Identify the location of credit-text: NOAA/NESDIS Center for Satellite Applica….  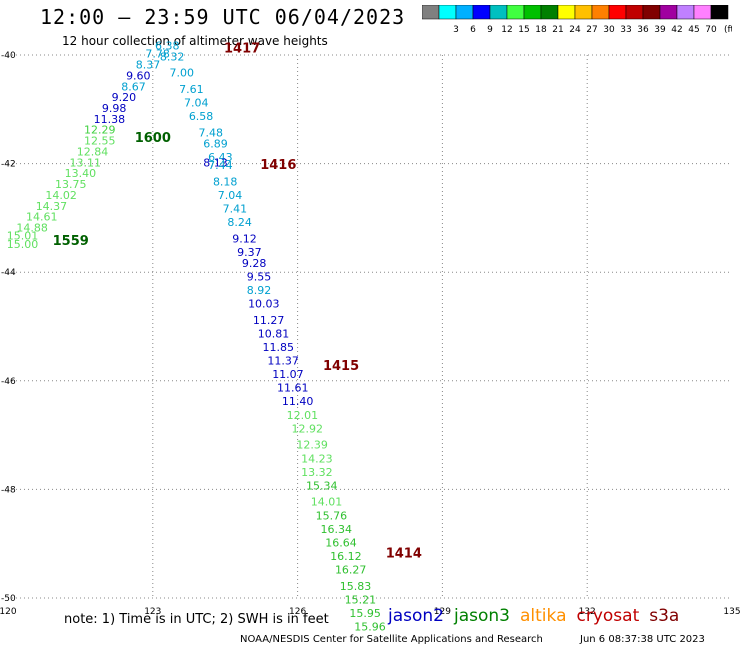
(391, 639).